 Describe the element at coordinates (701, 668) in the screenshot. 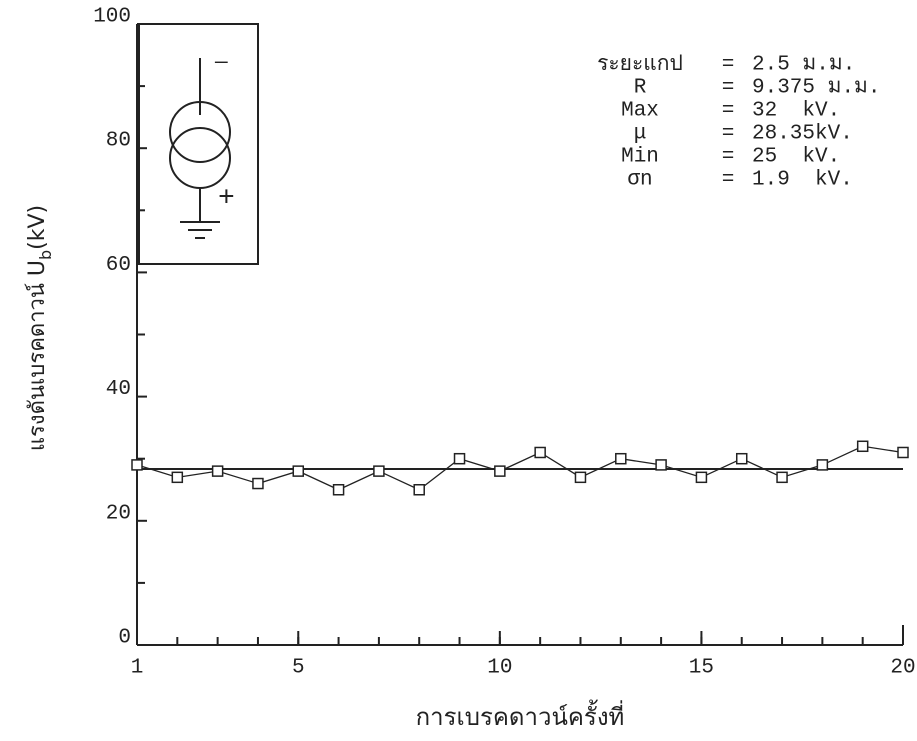

I see `x-tick-label: 15` at that location.